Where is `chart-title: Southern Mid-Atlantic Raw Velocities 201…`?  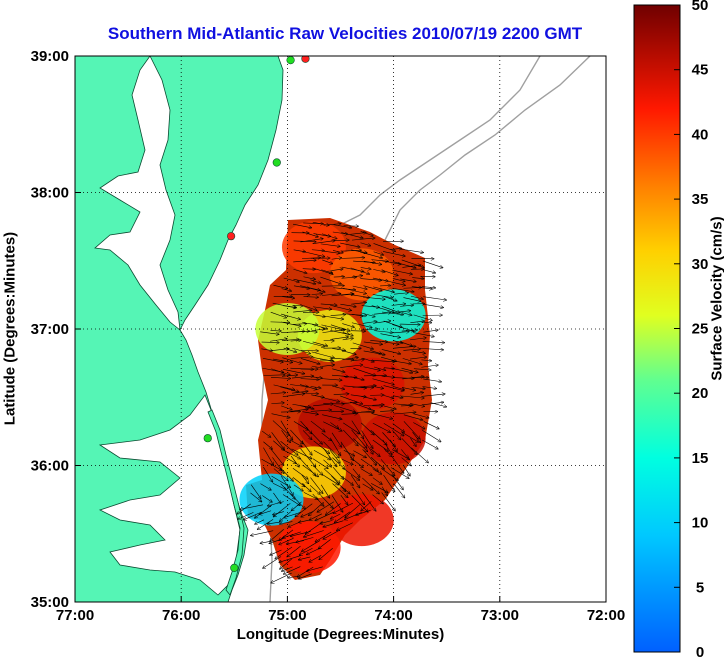
chart-title: Southern Mid-Atlantic Raw Velocities 201… is located at coordinates (345, 33).